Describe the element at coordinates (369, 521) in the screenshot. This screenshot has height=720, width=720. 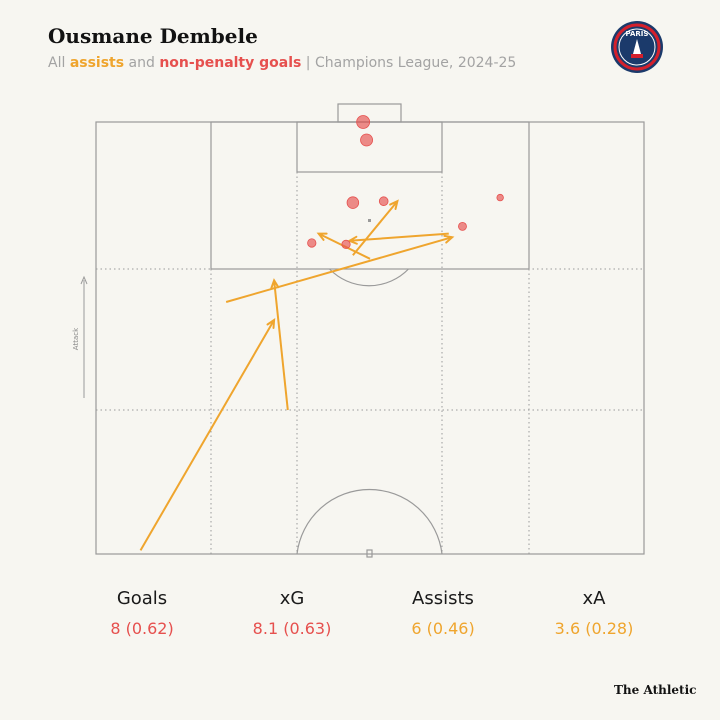
I see `center-circle-arc` at that location.